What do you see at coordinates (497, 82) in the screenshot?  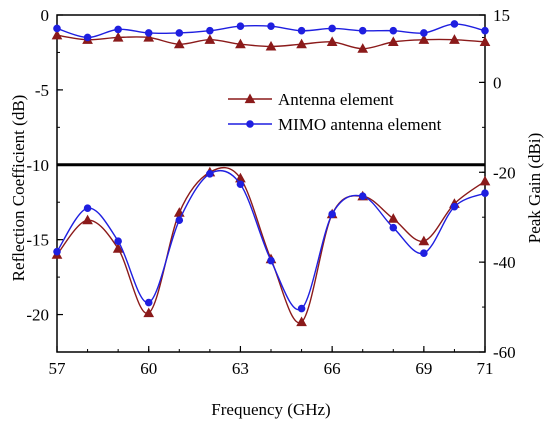 I see `y-right-tick-label-1: 0` at bounding box center [497, 82].